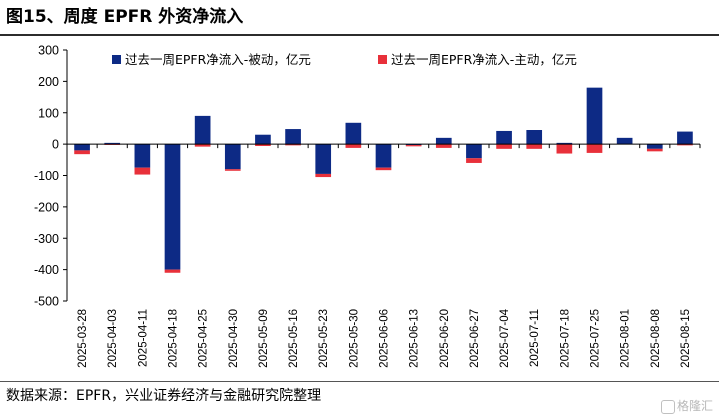 Image resolution: width=719 pixels, height=418 pixels. I want to click on source-note: 数据来源：EPFR，兴业证券经济与金融研究院整理, so click(164, 396).